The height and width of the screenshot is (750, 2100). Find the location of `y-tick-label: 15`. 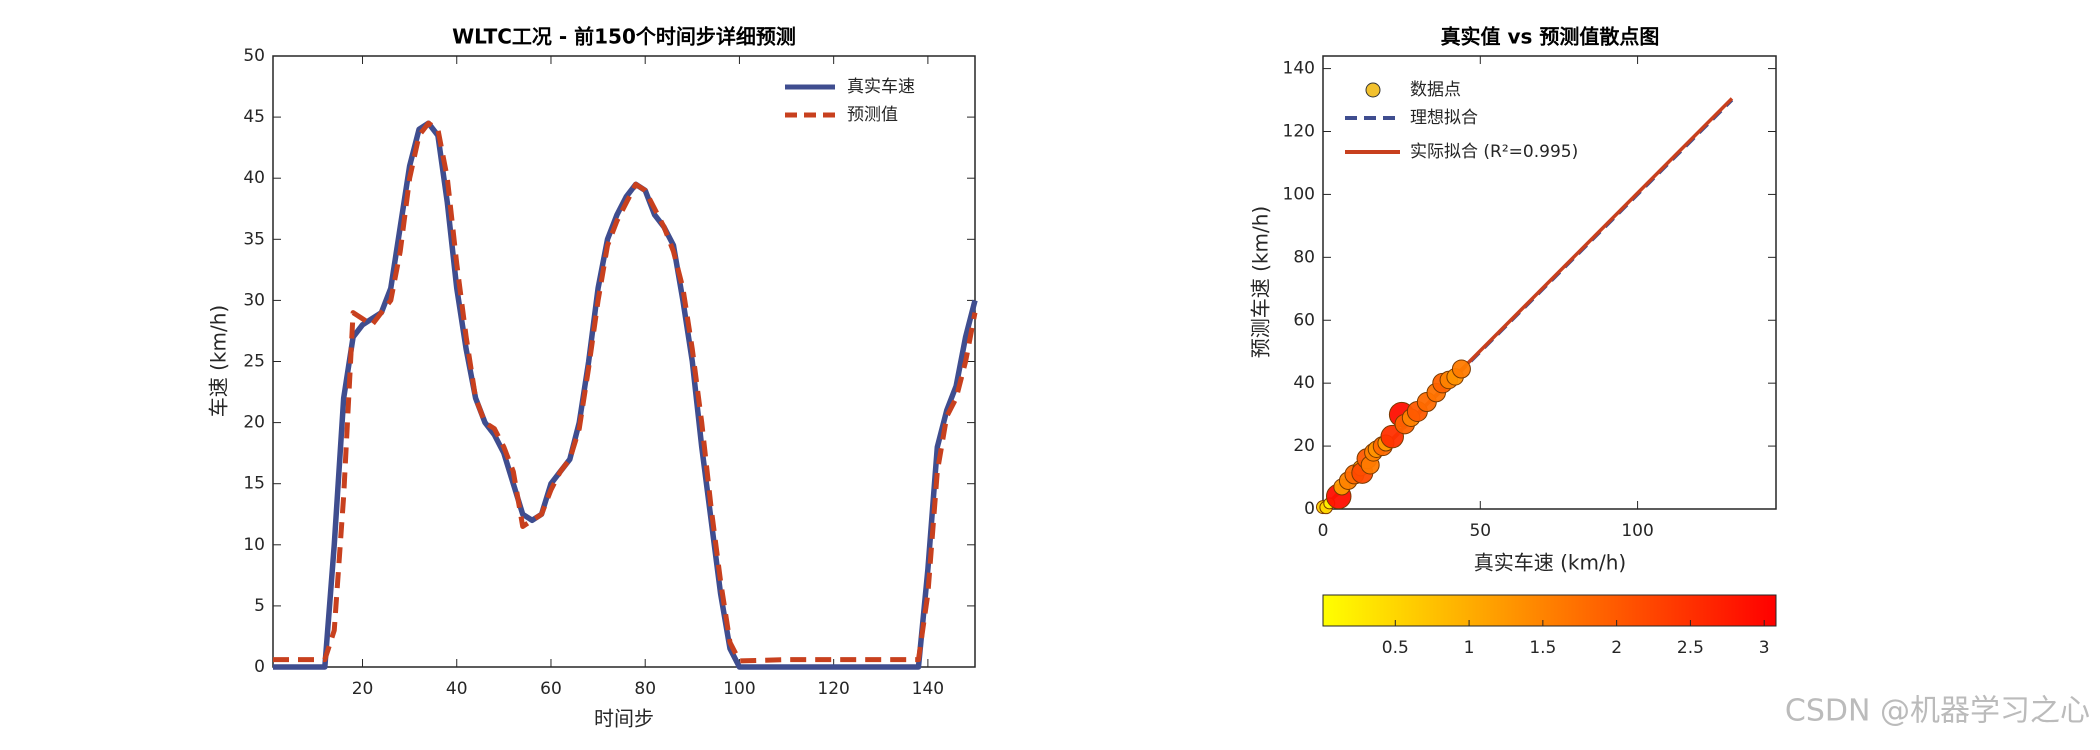

y-tick-label: 15 is located at coordinates (254, 484).